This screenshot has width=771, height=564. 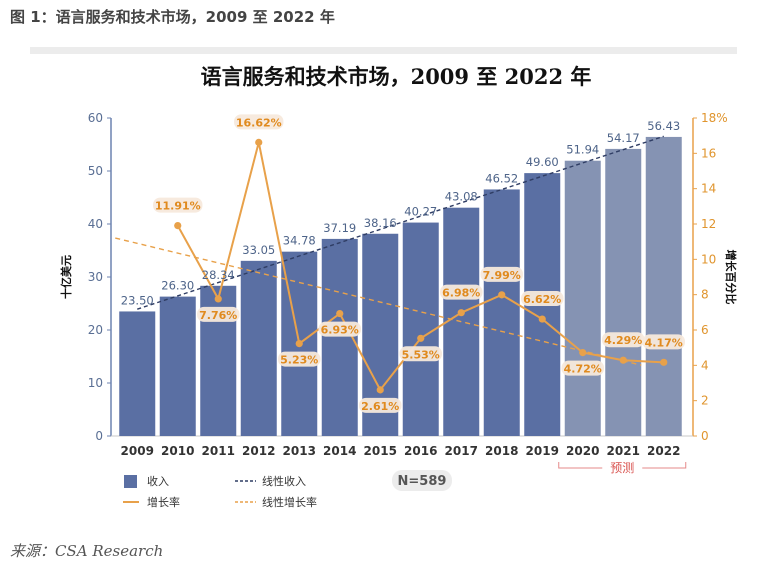 I want to click on right-tick-label: 4, so click(x=705, y=365).